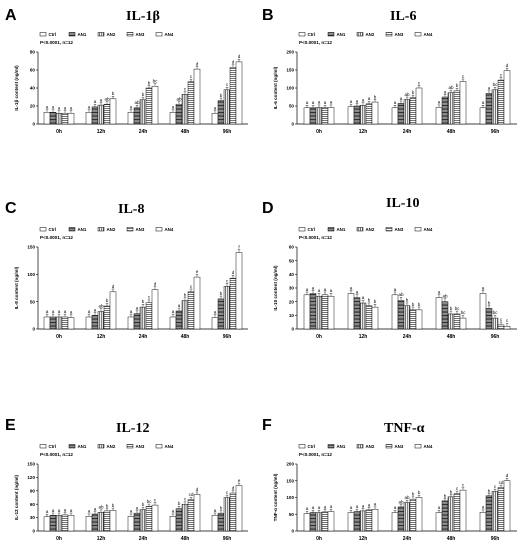  I want to click on y-tick-label: 200, so click(290, 464).